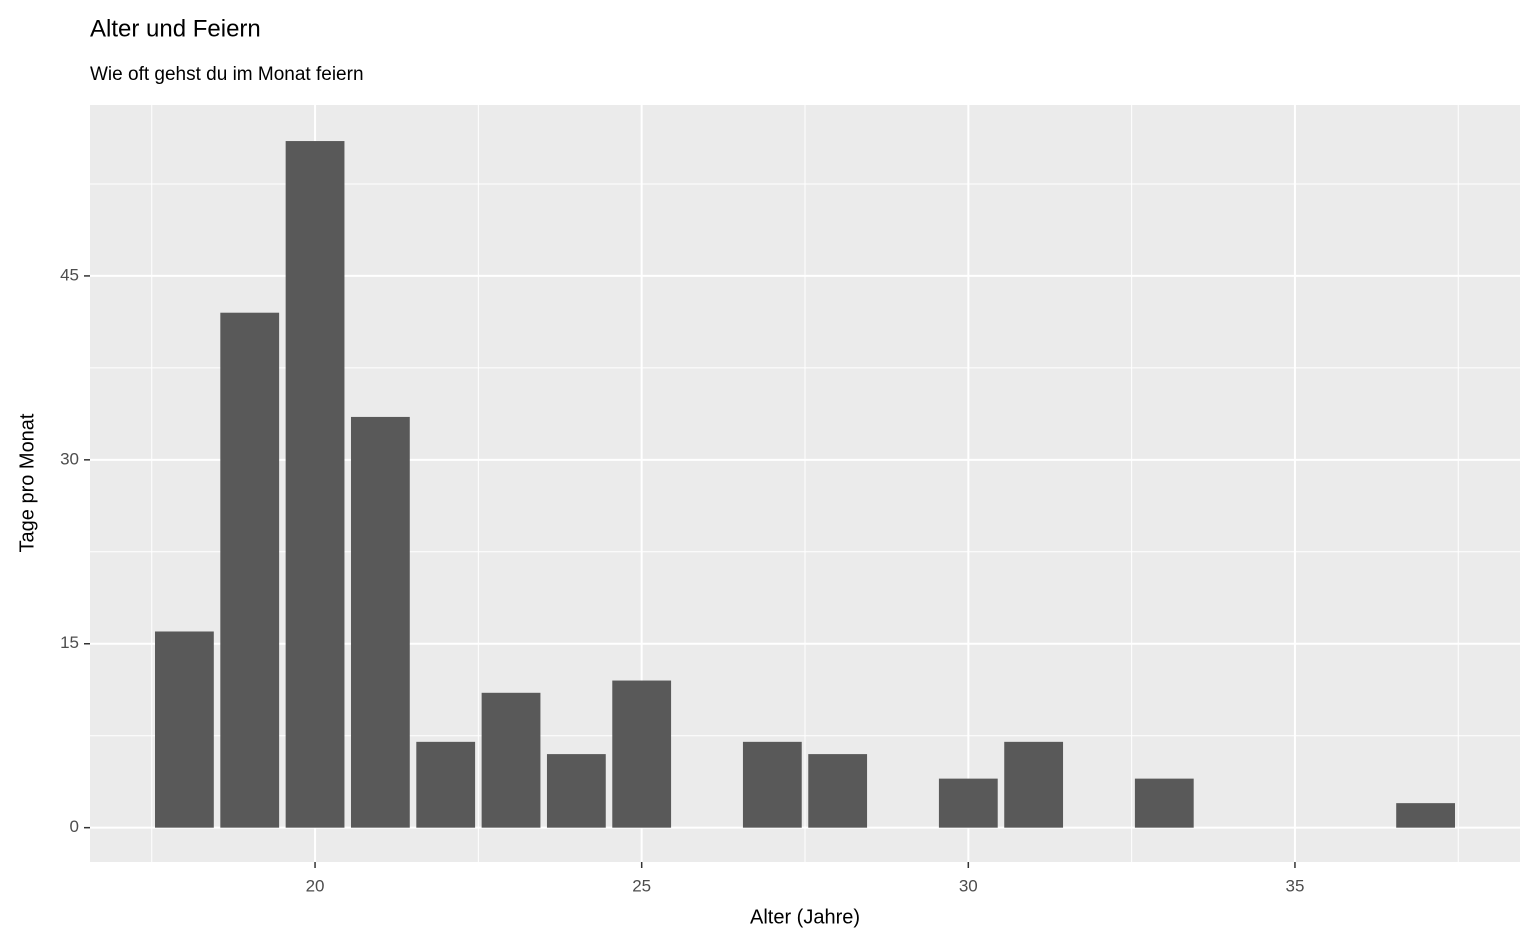 The image size is (1536, 949). I want to click on chart-title: Alter und Feiern, so click(175, 28).